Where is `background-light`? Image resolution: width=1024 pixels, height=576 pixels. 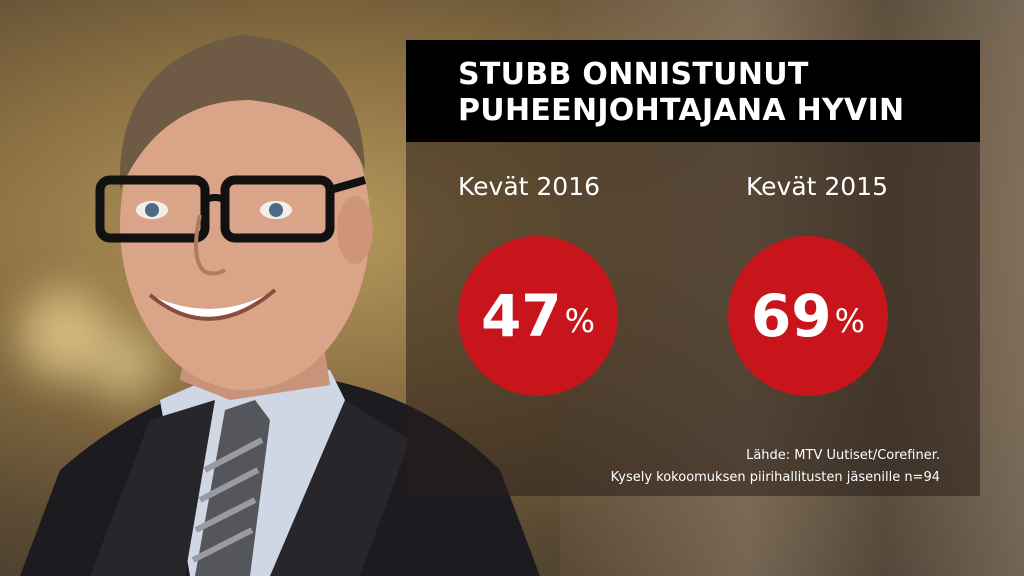 background-light is located at coordinates (125, 365).